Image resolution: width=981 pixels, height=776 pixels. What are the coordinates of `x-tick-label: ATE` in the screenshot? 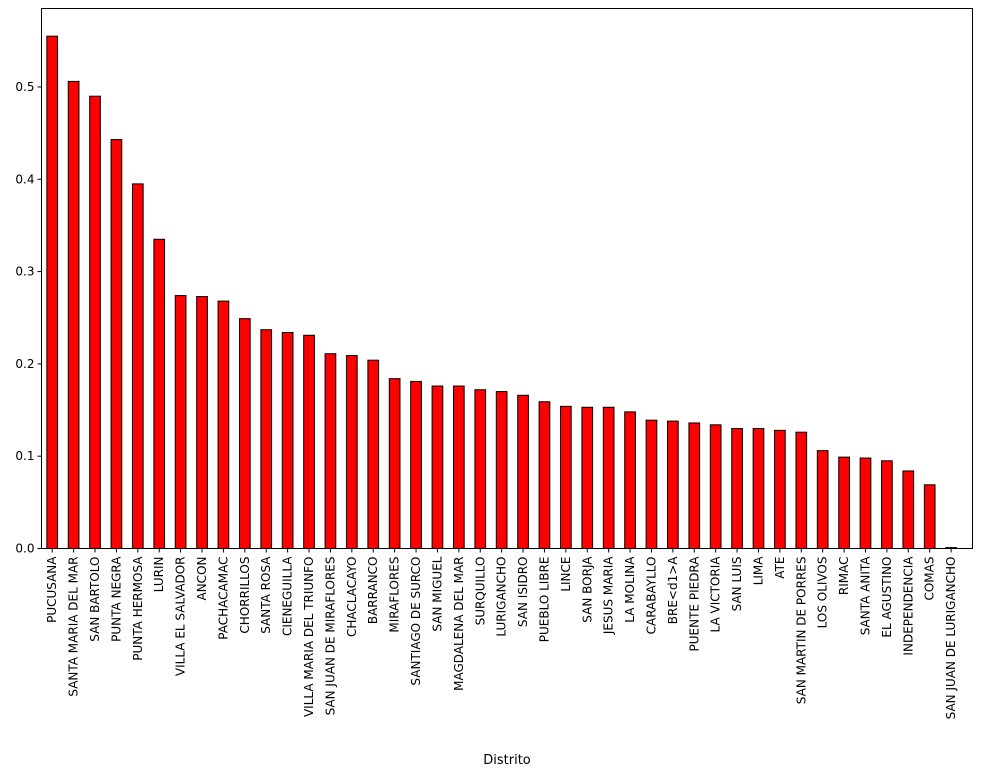 It's located at (780, 568).